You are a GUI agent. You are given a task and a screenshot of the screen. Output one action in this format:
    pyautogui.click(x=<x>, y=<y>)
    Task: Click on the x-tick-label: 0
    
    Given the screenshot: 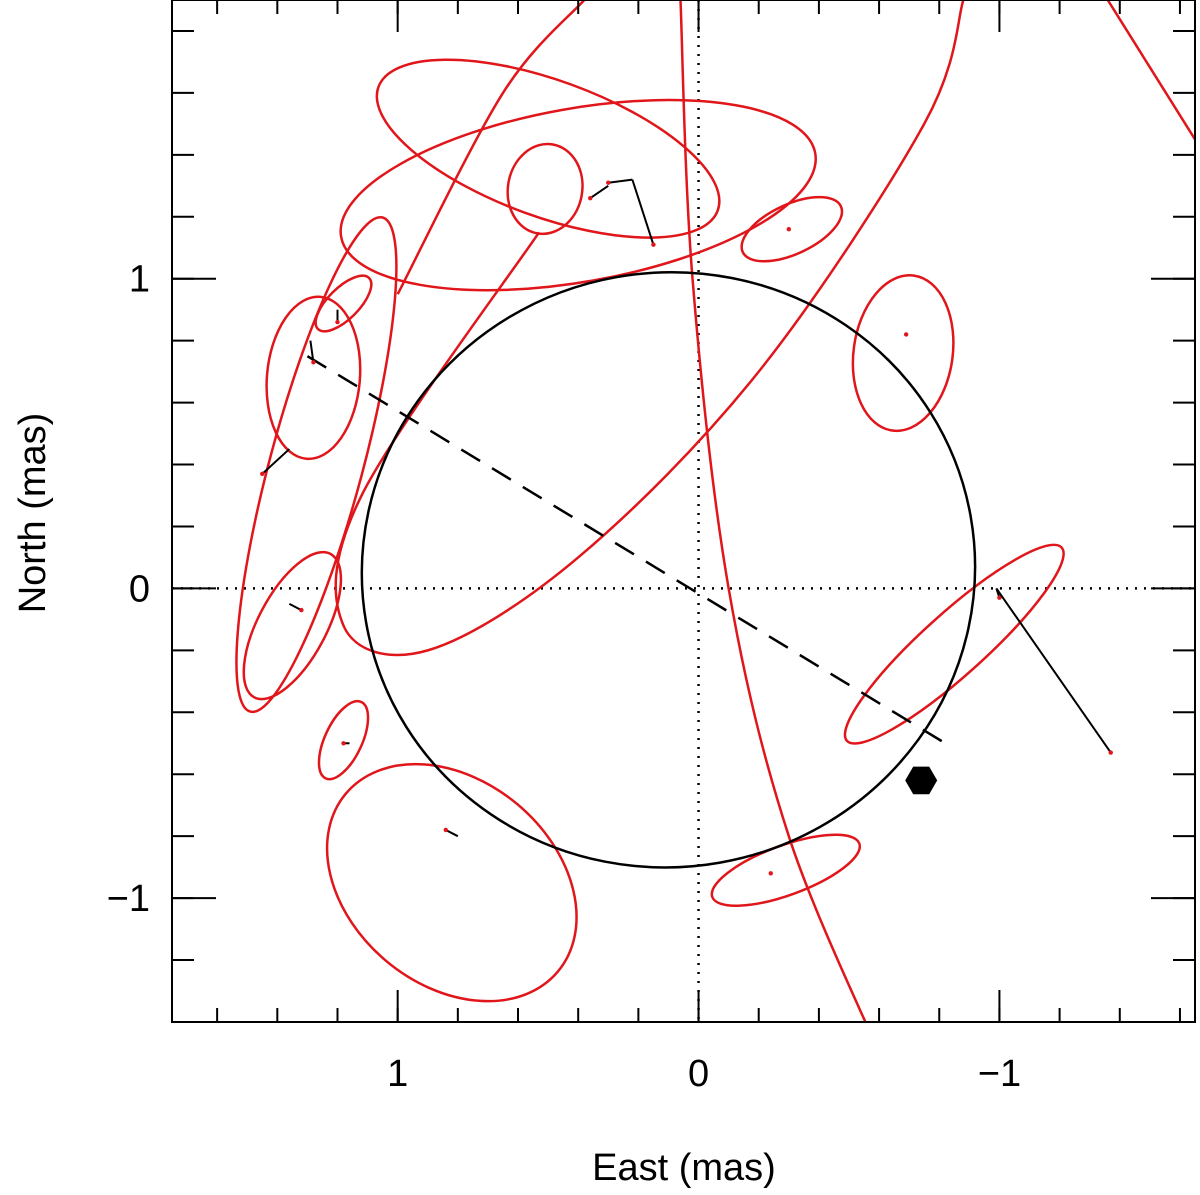 What is the action you would take?
    pyautogui.click(x=698, y=1074)
    